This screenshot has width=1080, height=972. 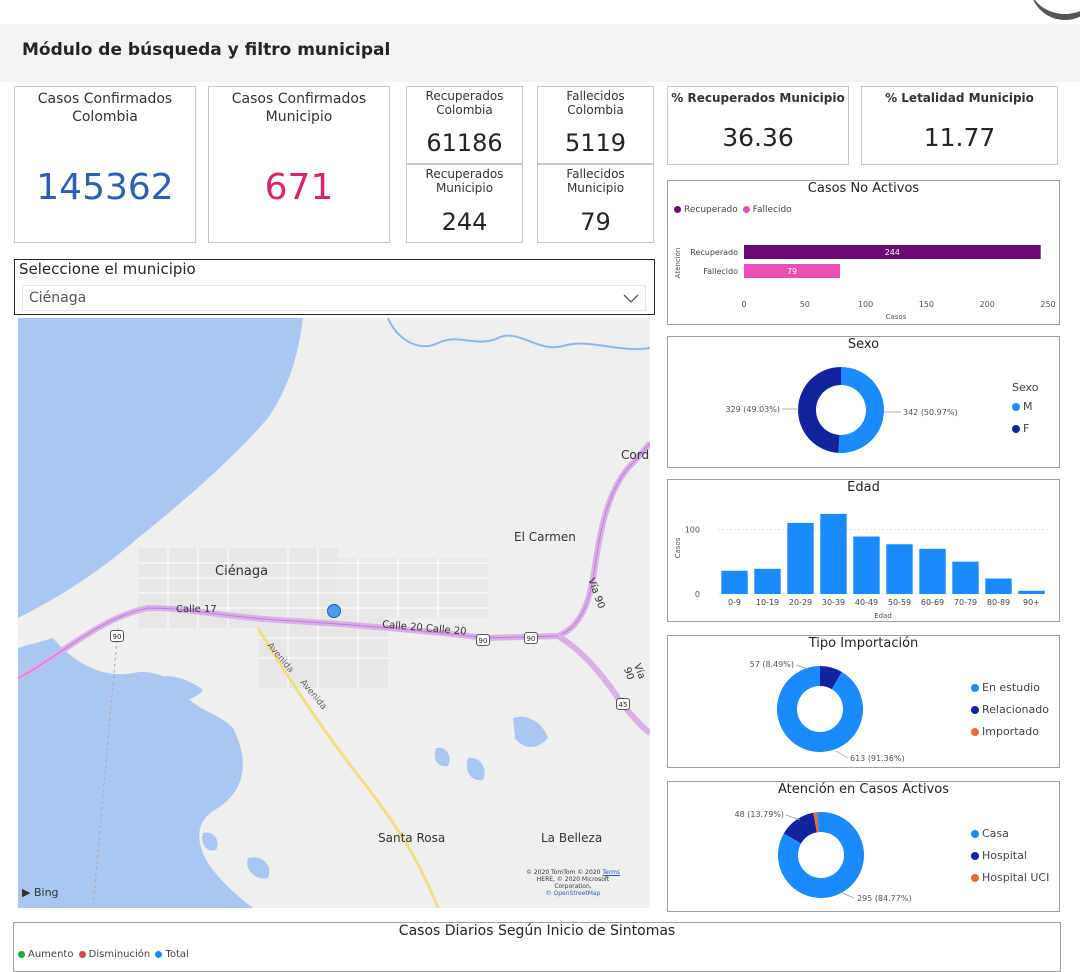 What do you see at coordinates (299, 108) in the screenshot?
I see `kpi-label: Casos Confirmados Municipio` at bounding box center [299, 108].